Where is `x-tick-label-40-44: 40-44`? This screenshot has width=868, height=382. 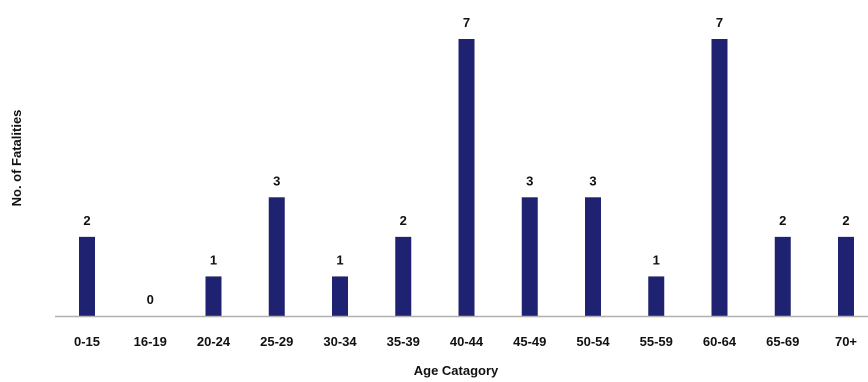 x-tick-label-40-44: 40-44 is located at coordinates (467, 341).